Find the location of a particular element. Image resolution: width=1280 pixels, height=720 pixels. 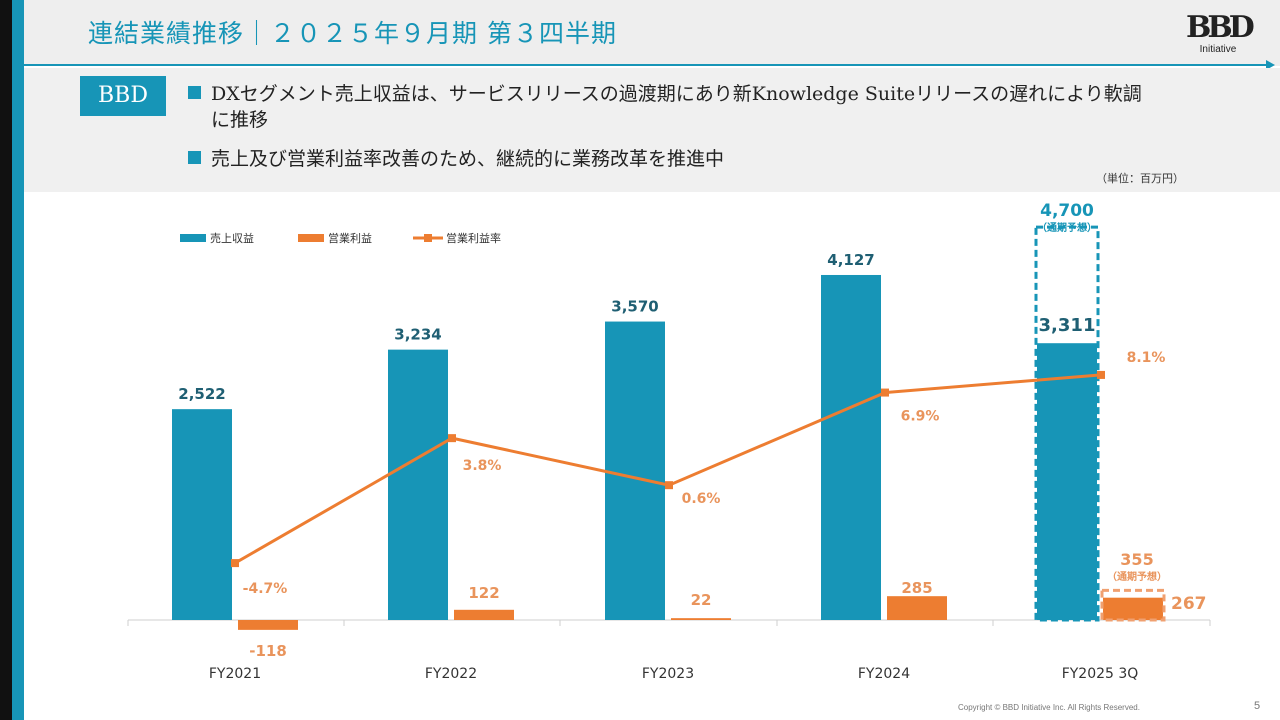

revenue-forecast-label: 4,700 is located at coordinates (1067, 211).